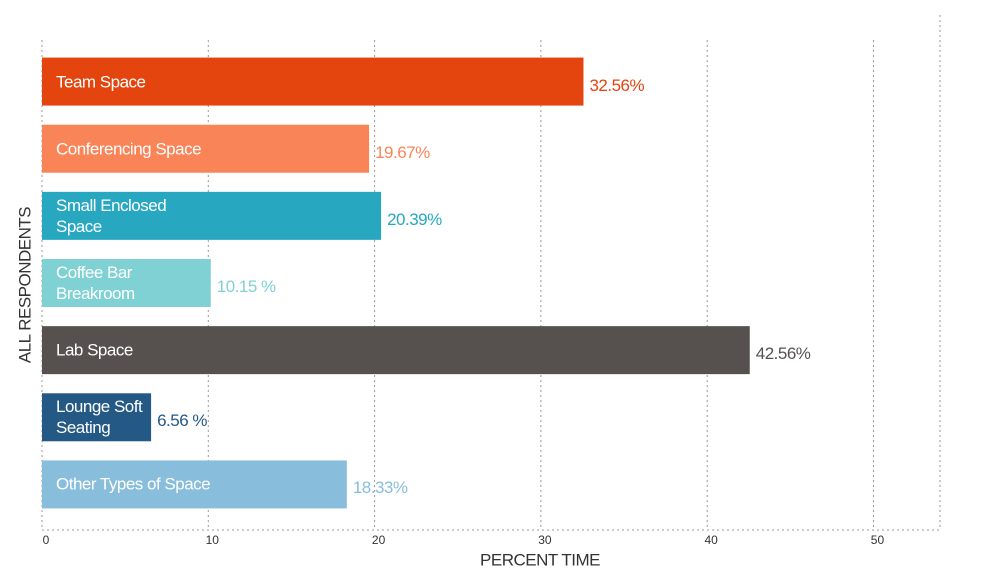 This screenshot has height=580, width=1000. I want to click on category-label: Lounge Soft Seating, so click(99, 417).